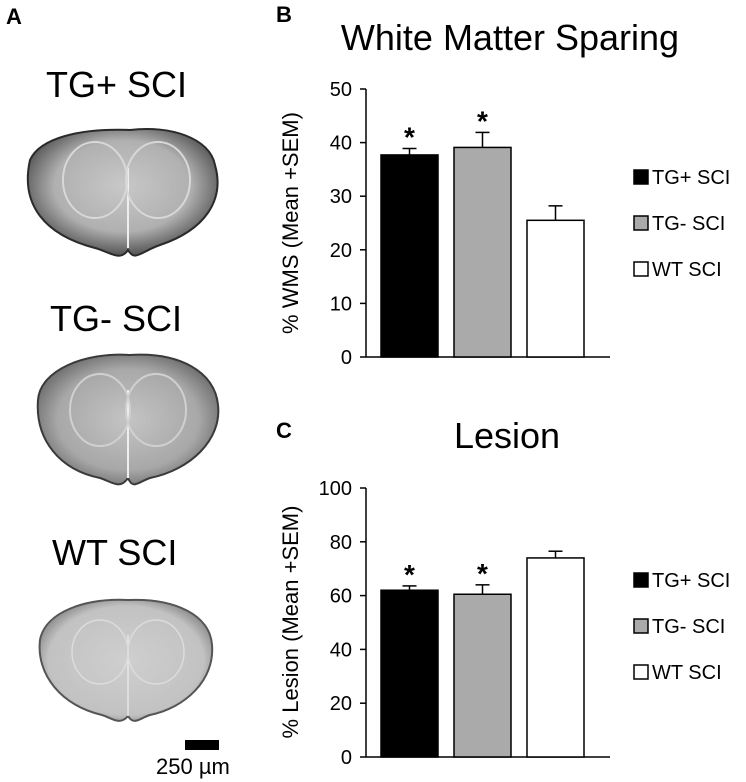  What do you see at coordinates (510, 37) in the screenshot?
I see `chart-b-title: White Matter Sparing` at bounding box center [510, 37].